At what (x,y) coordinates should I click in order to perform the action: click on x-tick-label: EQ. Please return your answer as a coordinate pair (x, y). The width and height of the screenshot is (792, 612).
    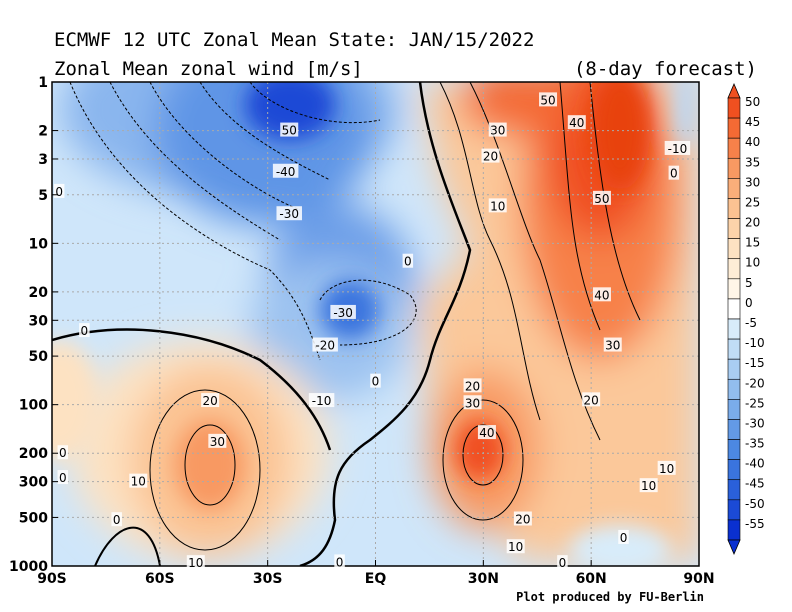
    Looking at the image, I should click on (376, 579).